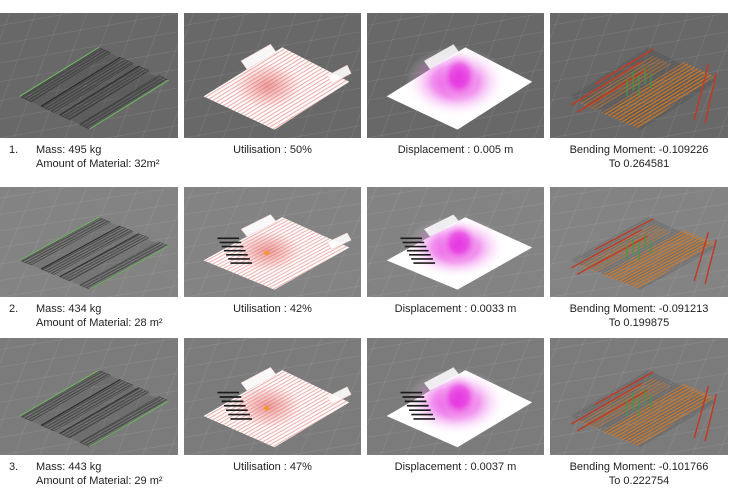  What do you see at coordinates (99, 481) in the screenshot?
I see `material-label: Amount of Material: 29 m²` at bounding box center [99, 481].